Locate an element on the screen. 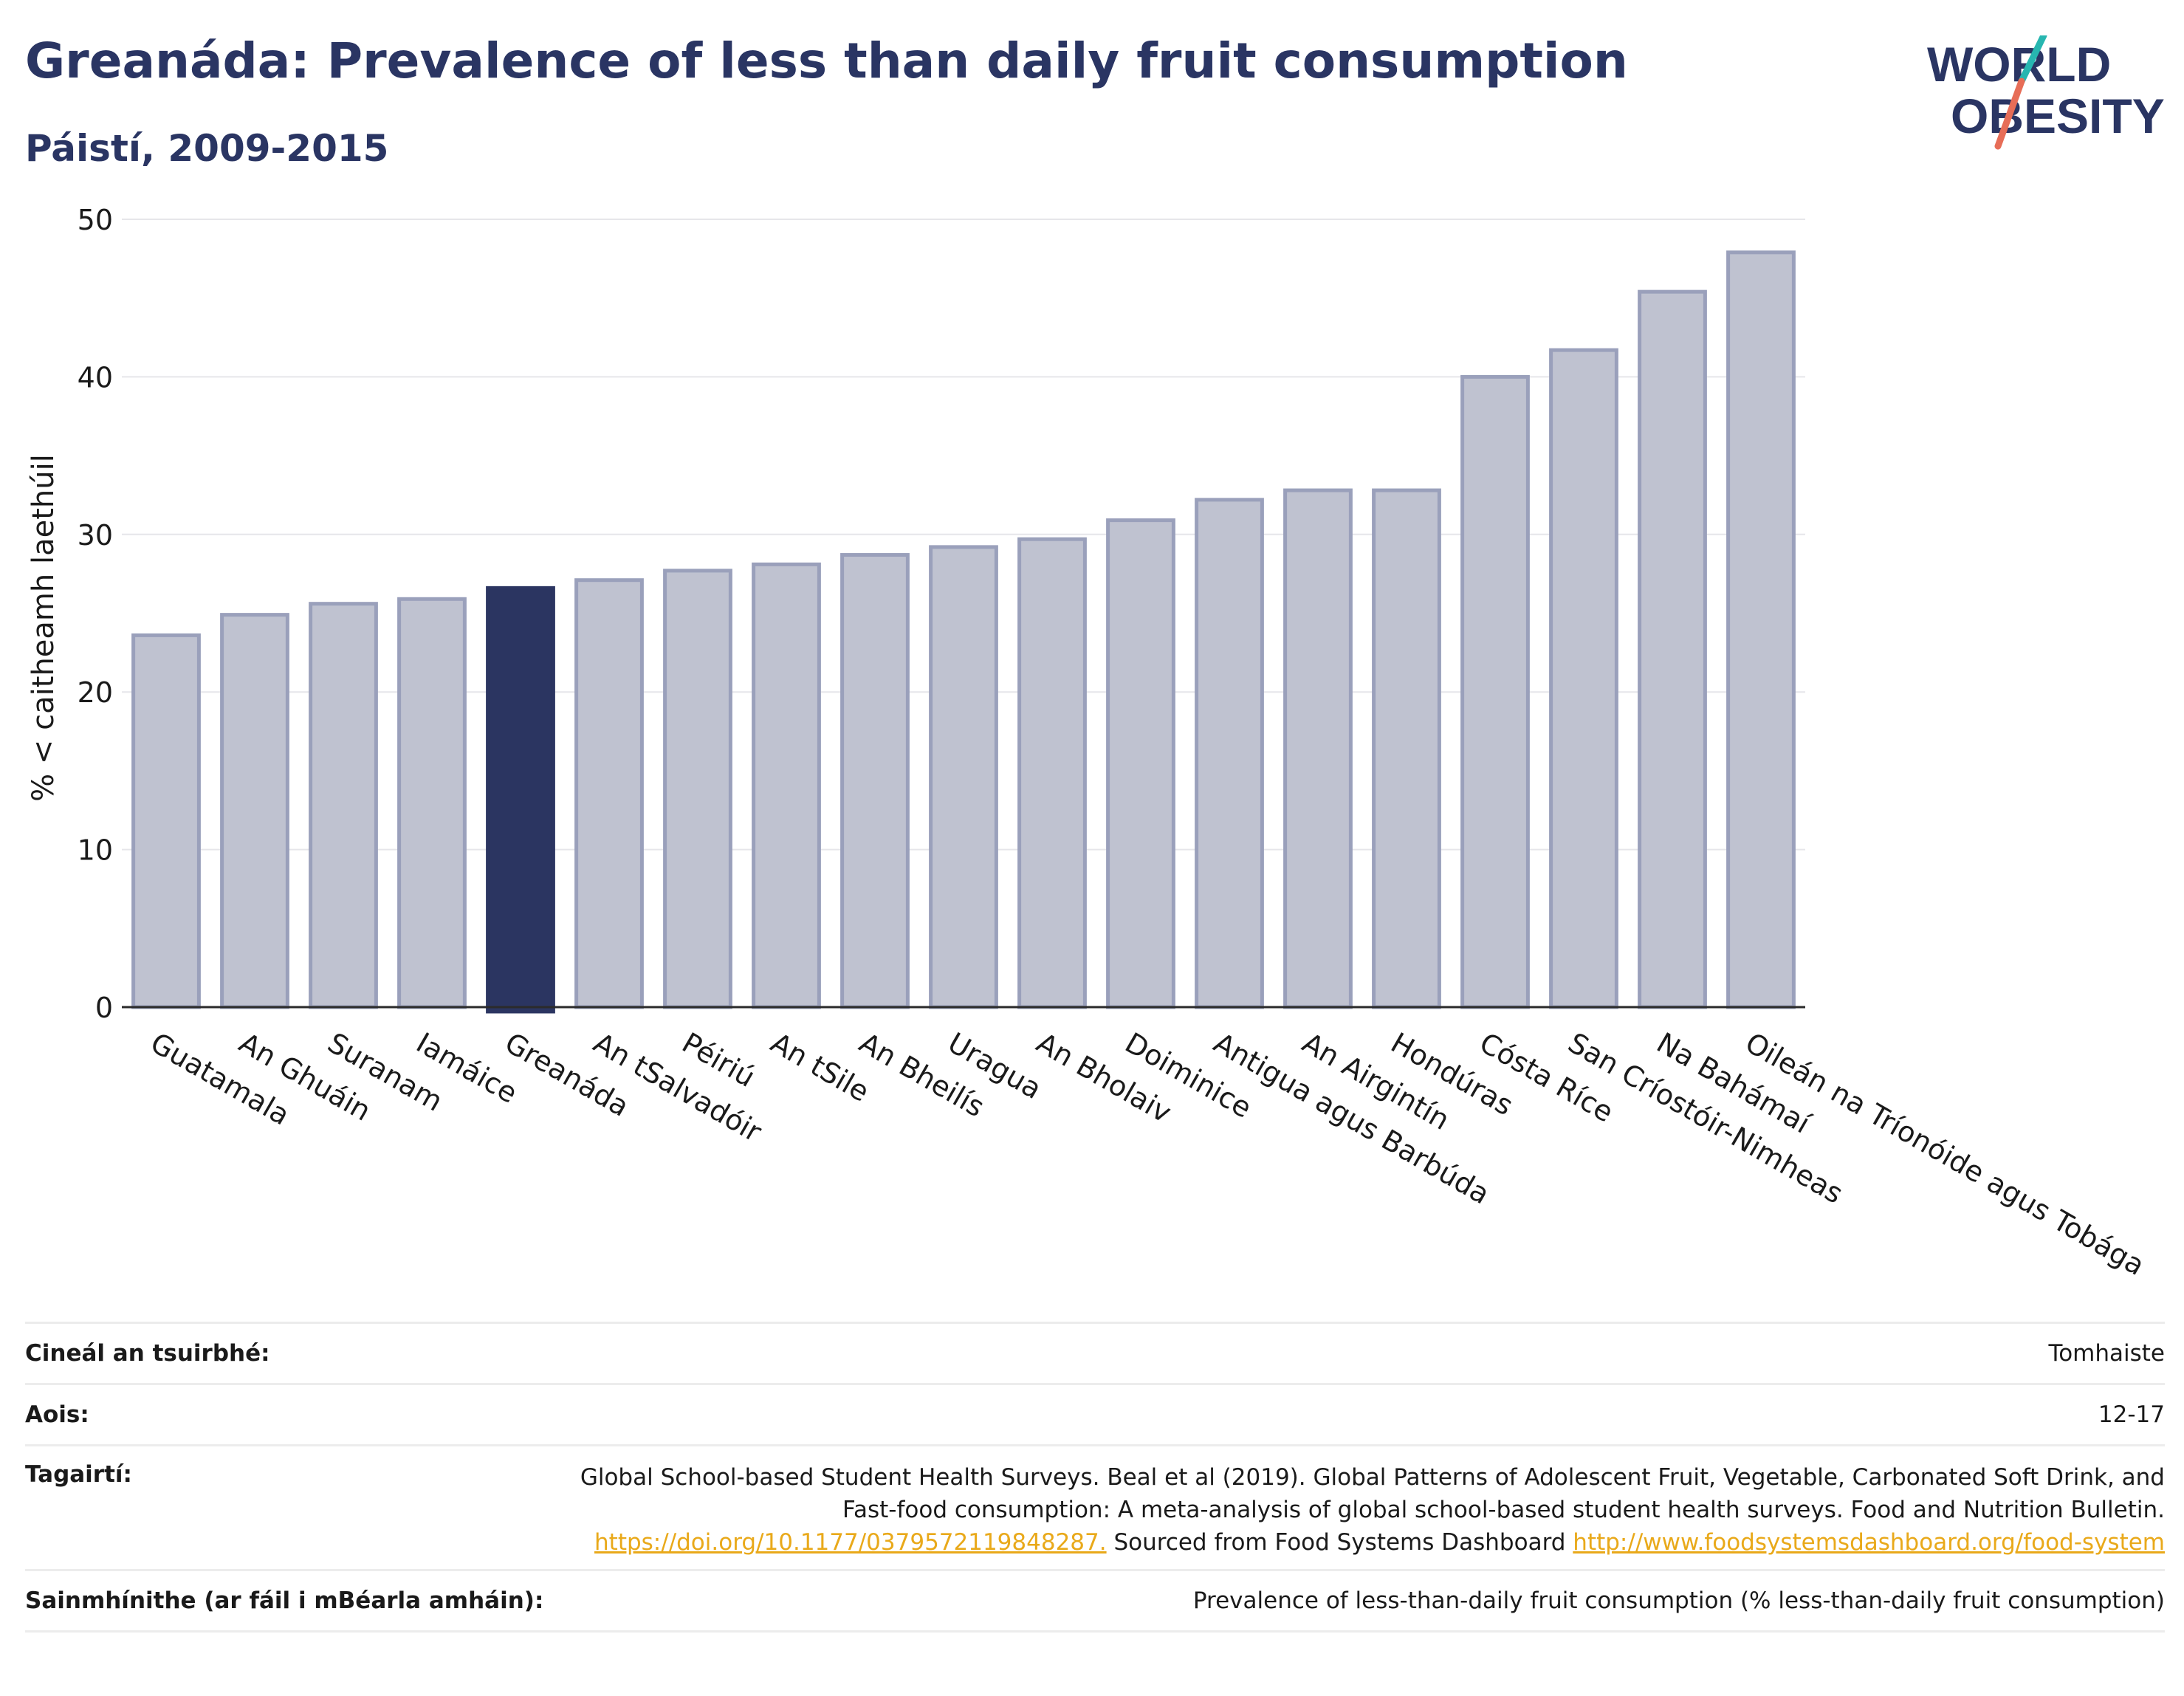 The width and height of the screenshot is (2184, 1696). x-tick-label: An tSile is located at coordinates (820, 1067).